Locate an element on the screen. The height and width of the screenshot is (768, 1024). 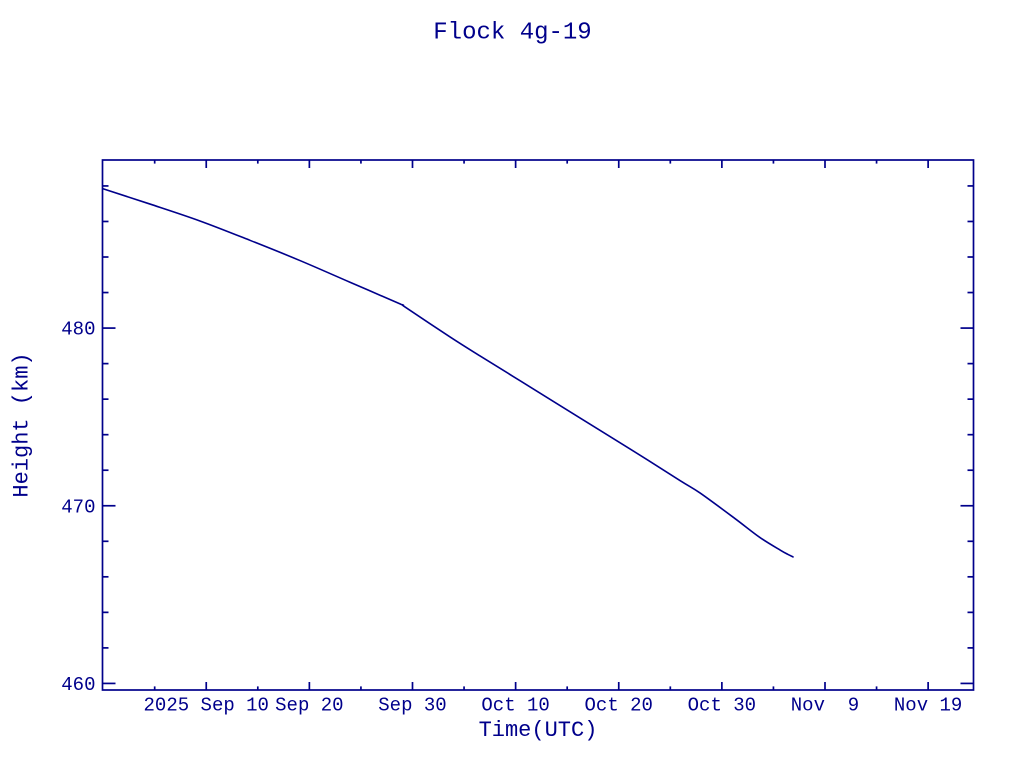
x-tick-label: Sep 30 is located at coordinates (412, 706).